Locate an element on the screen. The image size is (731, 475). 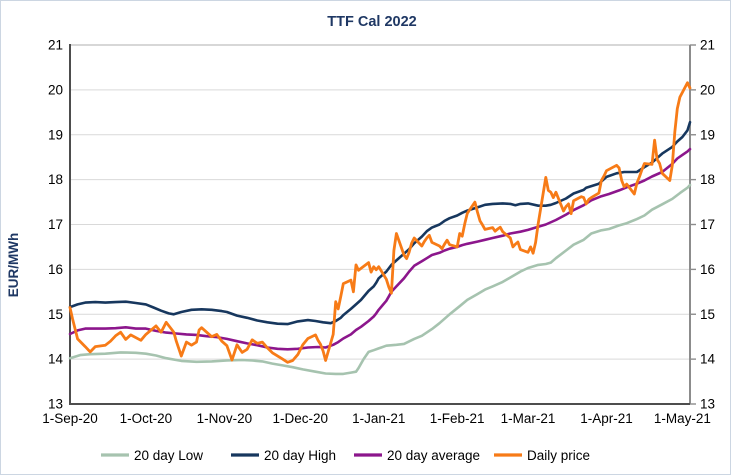
x-tick-label: 1-Oct-20 is located at coordinates (146, 418).